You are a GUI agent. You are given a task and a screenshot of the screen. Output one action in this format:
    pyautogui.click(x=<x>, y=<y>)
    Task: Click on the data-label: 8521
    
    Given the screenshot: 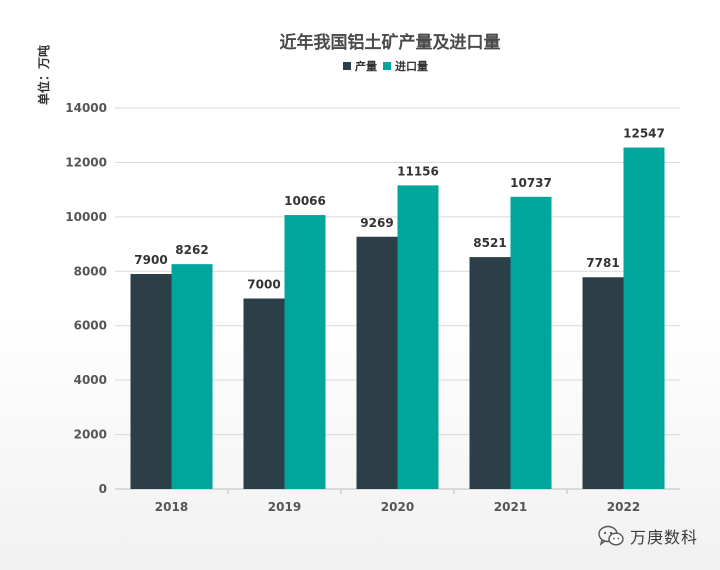 What is the action you would take?
    pyautogui.click(x=489, y=243)
    